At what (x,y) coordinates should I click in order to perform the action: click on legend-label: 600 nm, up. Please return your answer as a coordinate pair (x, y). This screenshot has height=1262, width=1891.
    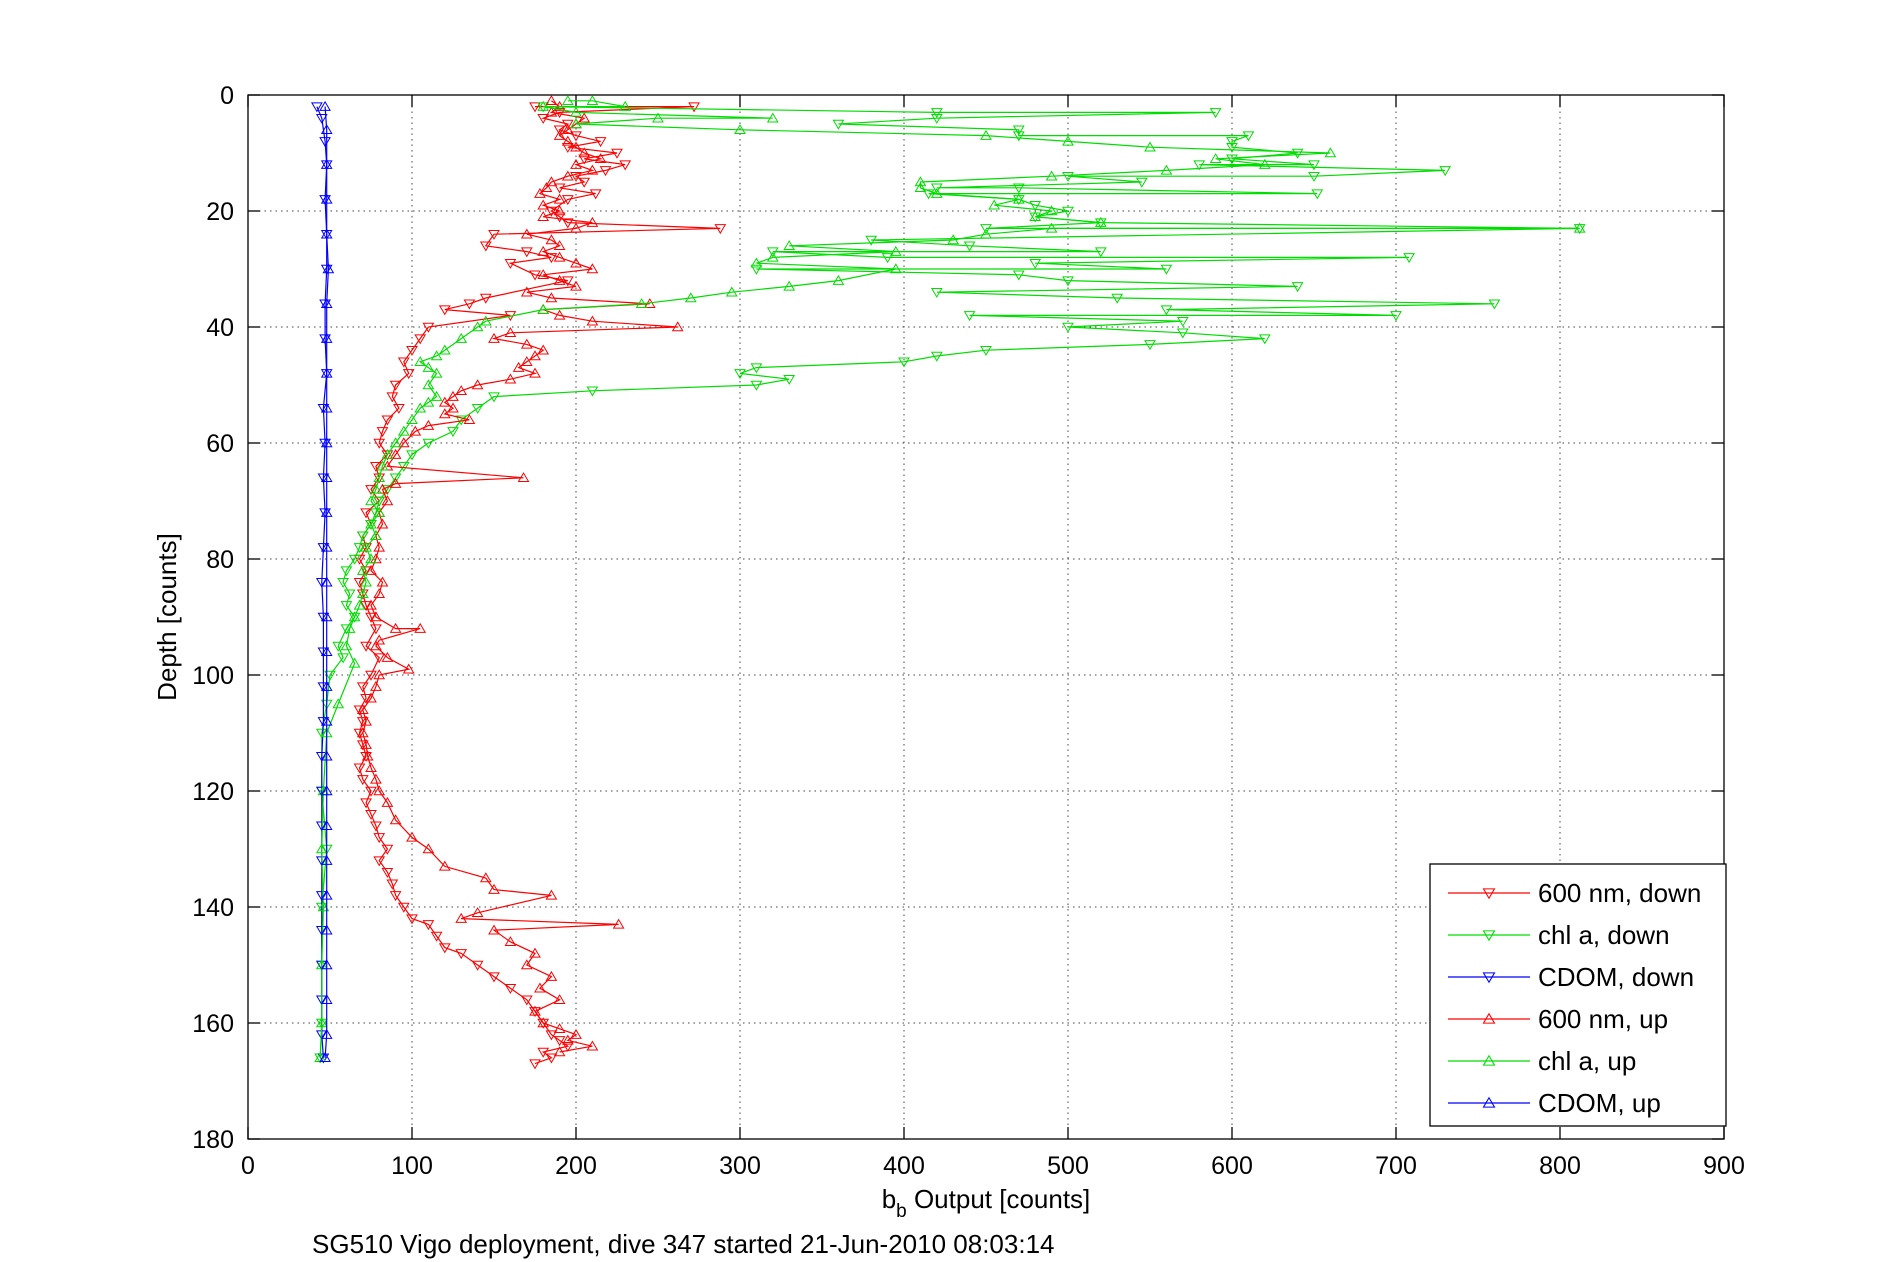
    Looking at the image, I should click on (1603, 1019).